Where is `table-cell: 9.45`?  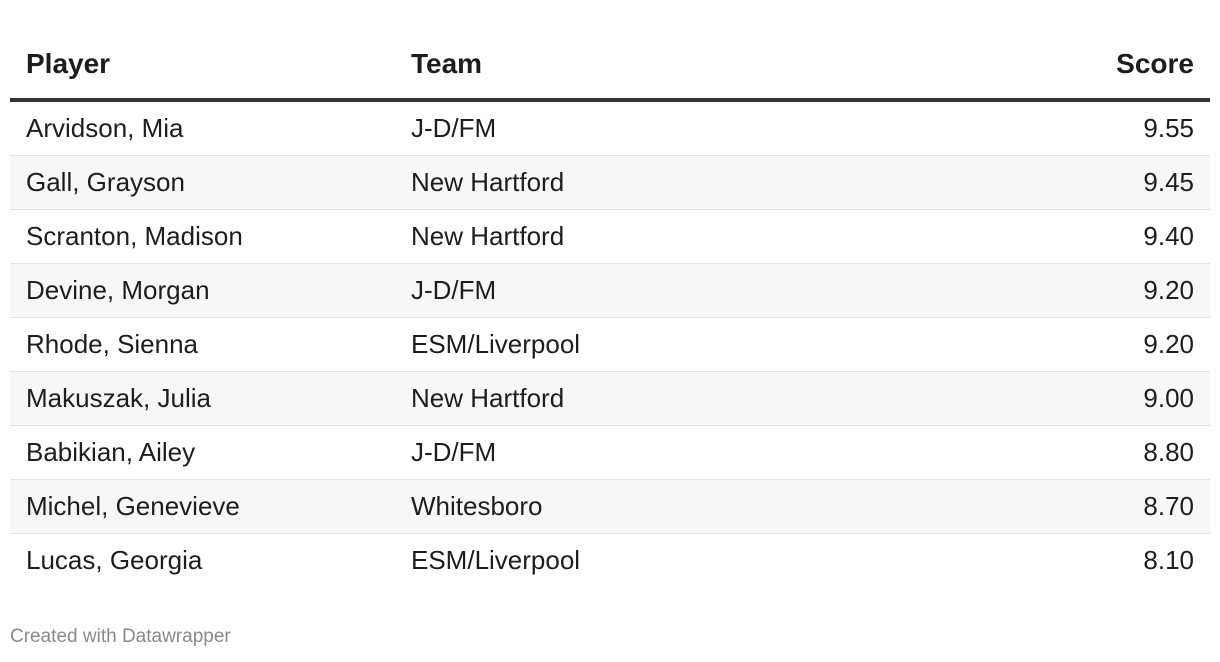
table-cell: 9.45 is located at coordinates (1066, 182).